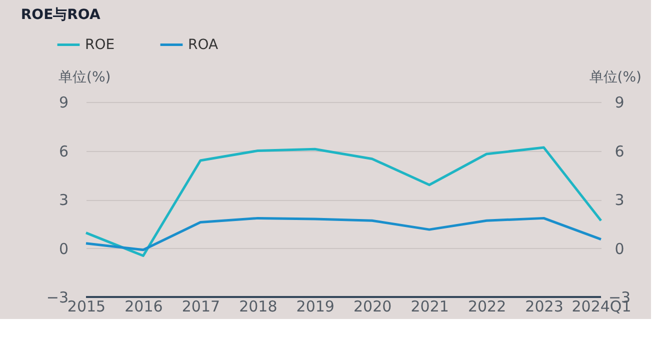 The width and height of the screenshot is (660, 352). What do you see at coordinates (258, 307) in the screenshot?
I see `x-tick-label: 2018` at bounding box center [258, 307].